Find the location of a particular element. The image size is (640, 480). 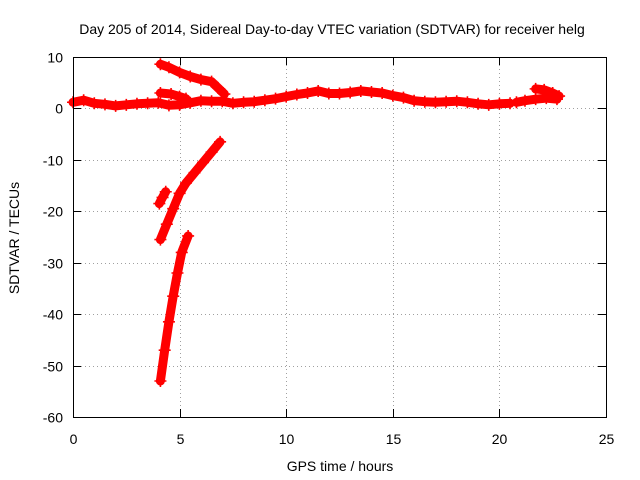

x-tick-label-2: 10 is located at coordinates (287, 439).